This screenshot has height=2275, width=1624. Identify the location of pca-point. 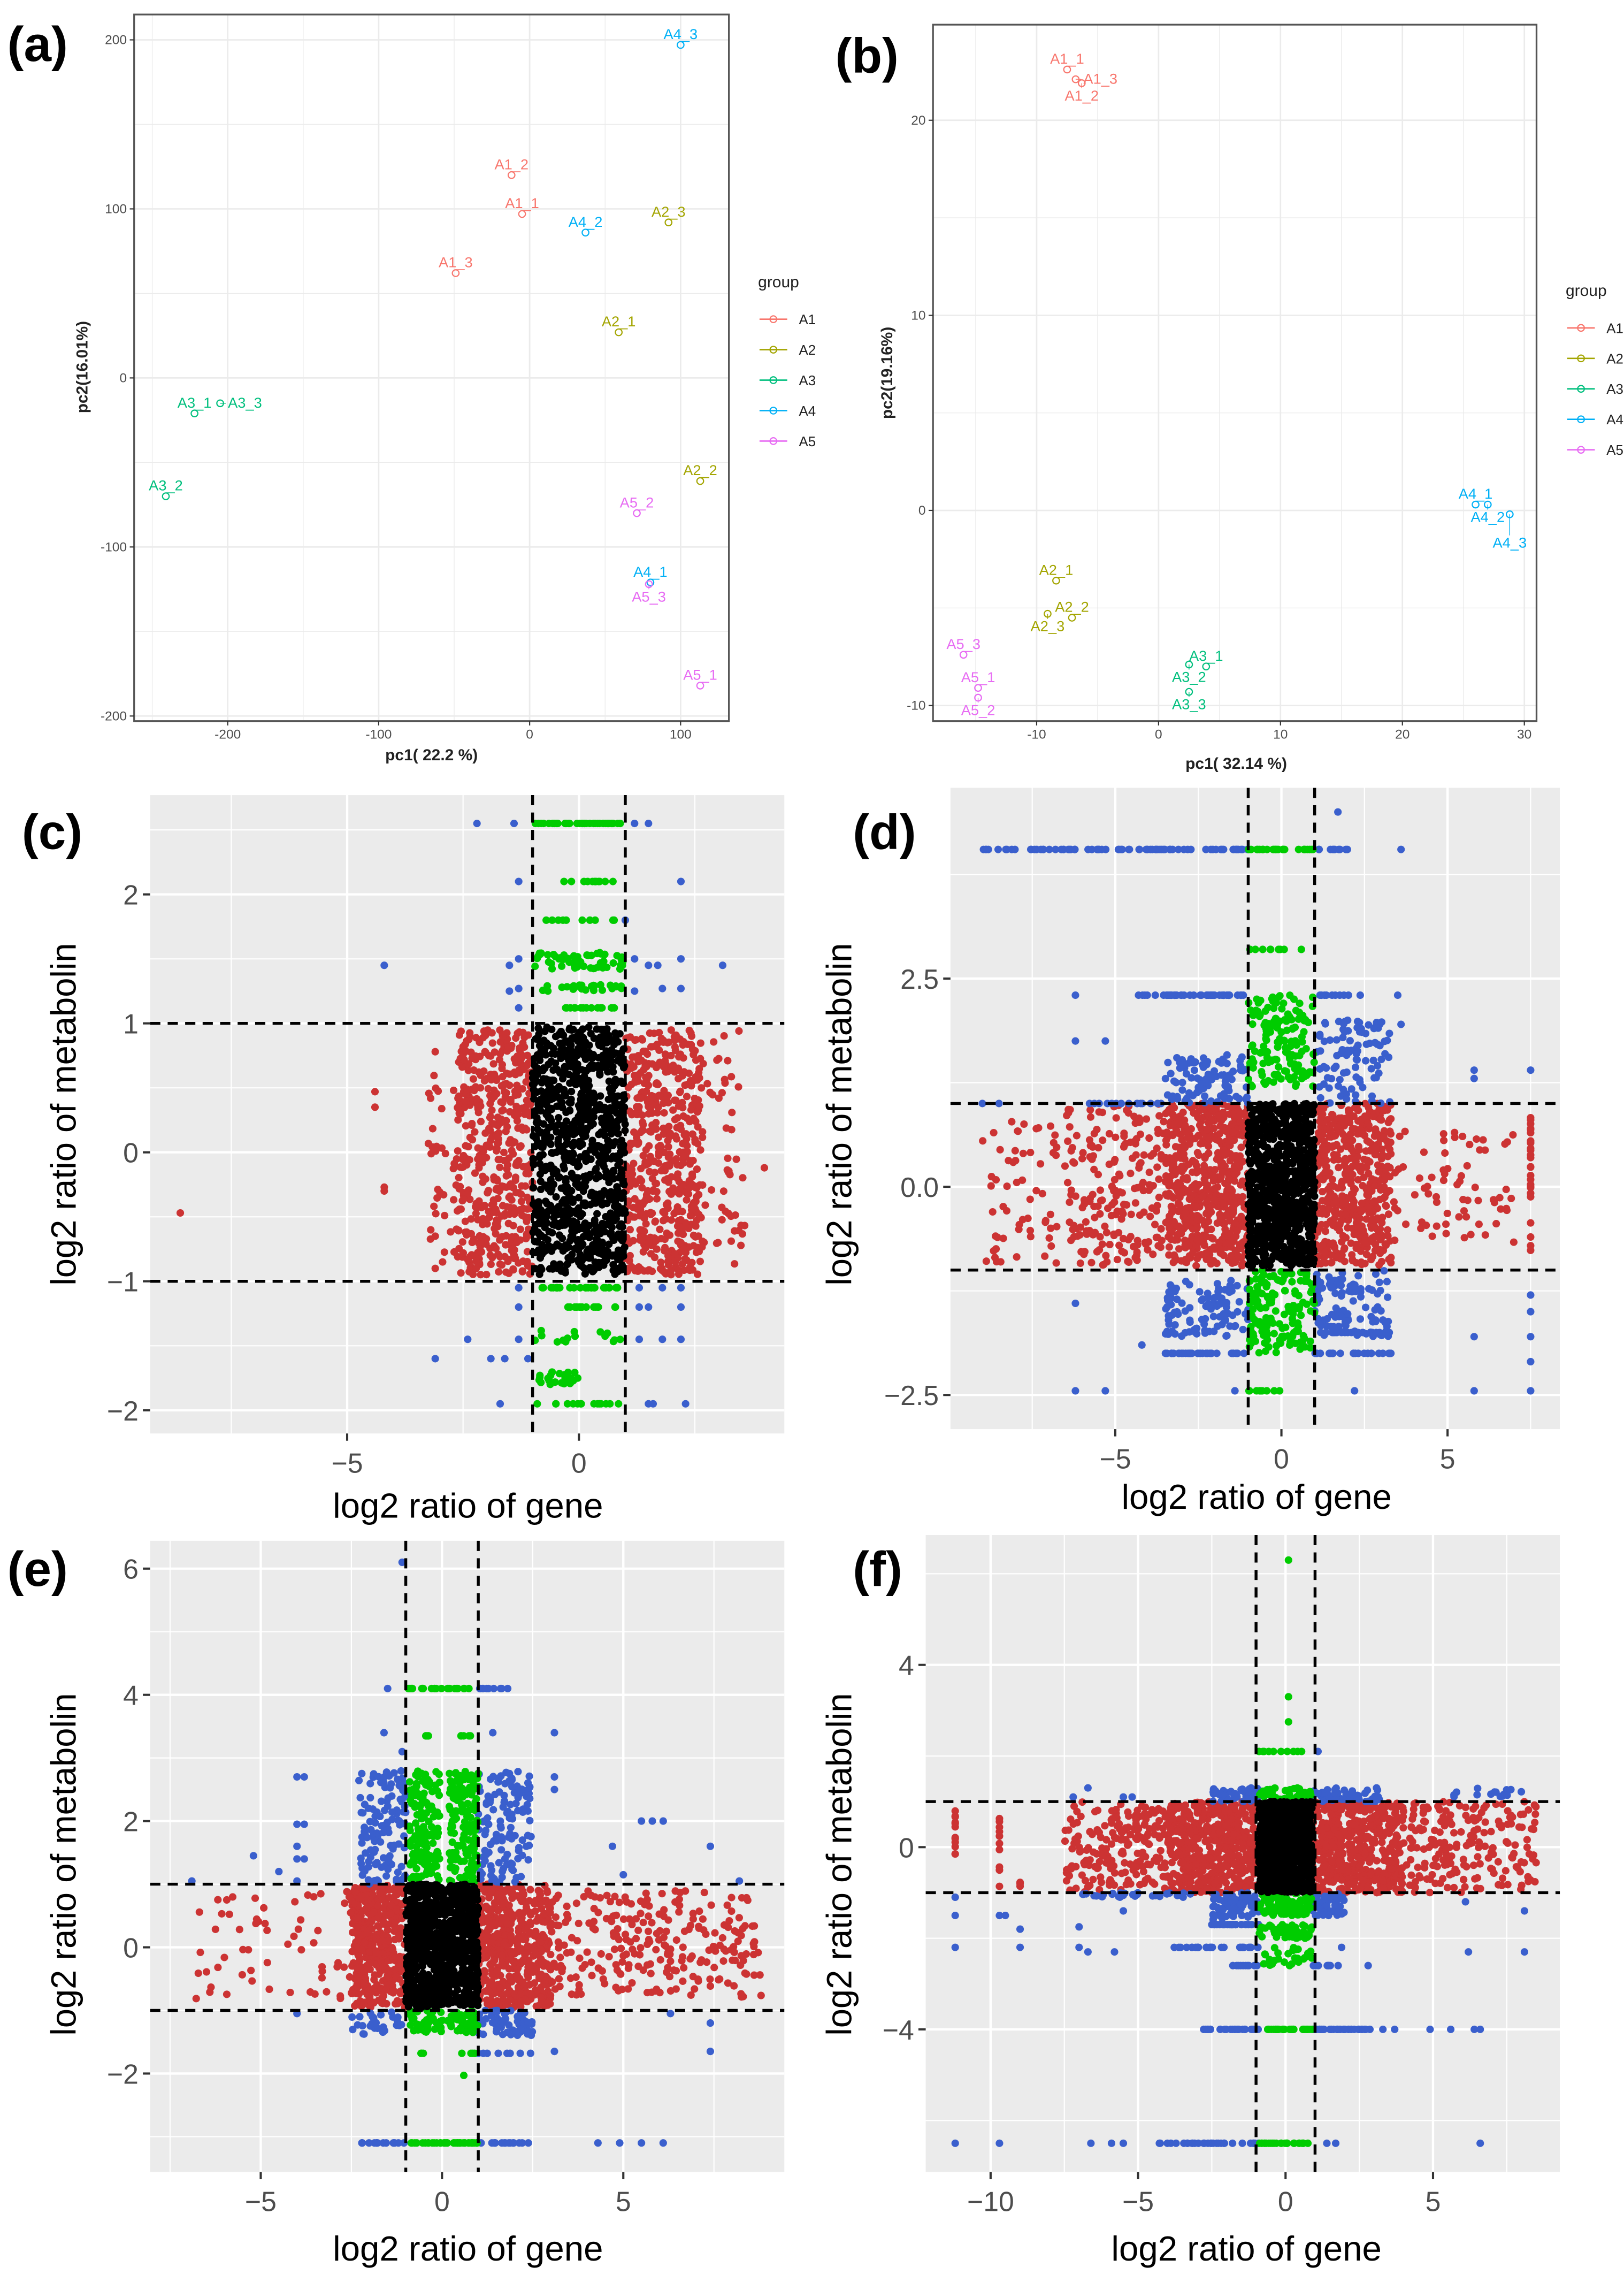
(700, 481).